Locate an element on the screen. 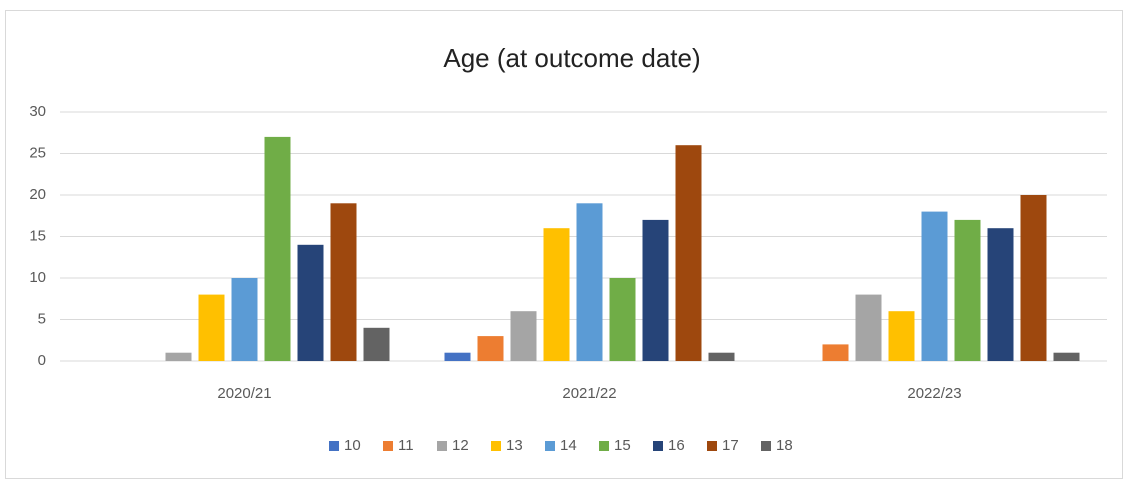 The image size is (1128, 480). y-tick-label: 0 is located at coordinates (42, 360).